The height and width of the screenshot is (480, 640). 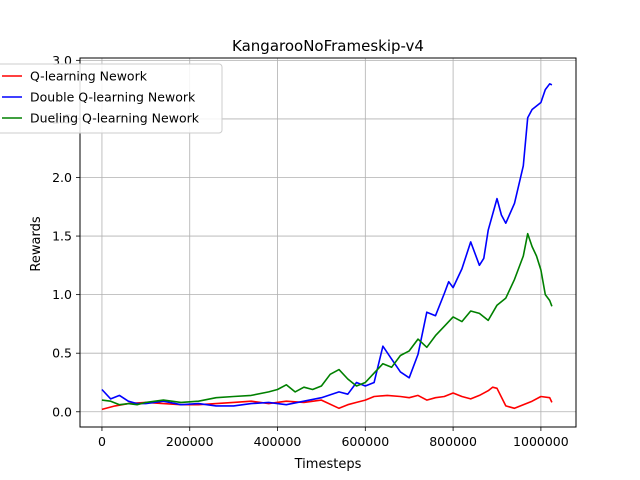 I want to click on x-tick-label: 800000, so click(x=453, y=441).